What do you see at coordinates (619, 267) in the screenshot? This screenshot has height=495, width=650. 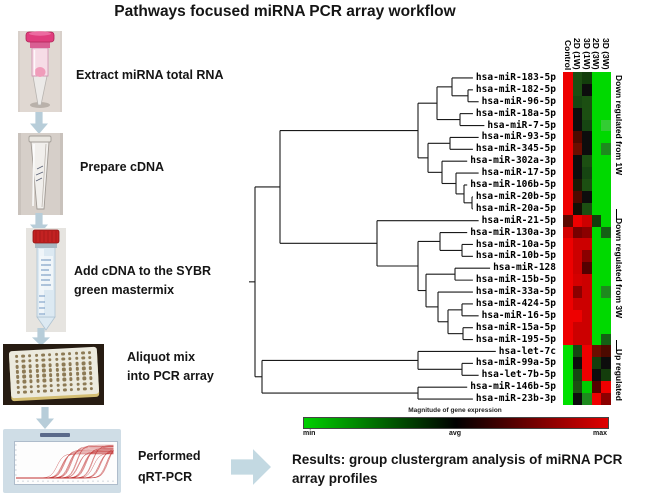 I see `section-label: Down regulated from 3W` at bounding box center [619, 267].